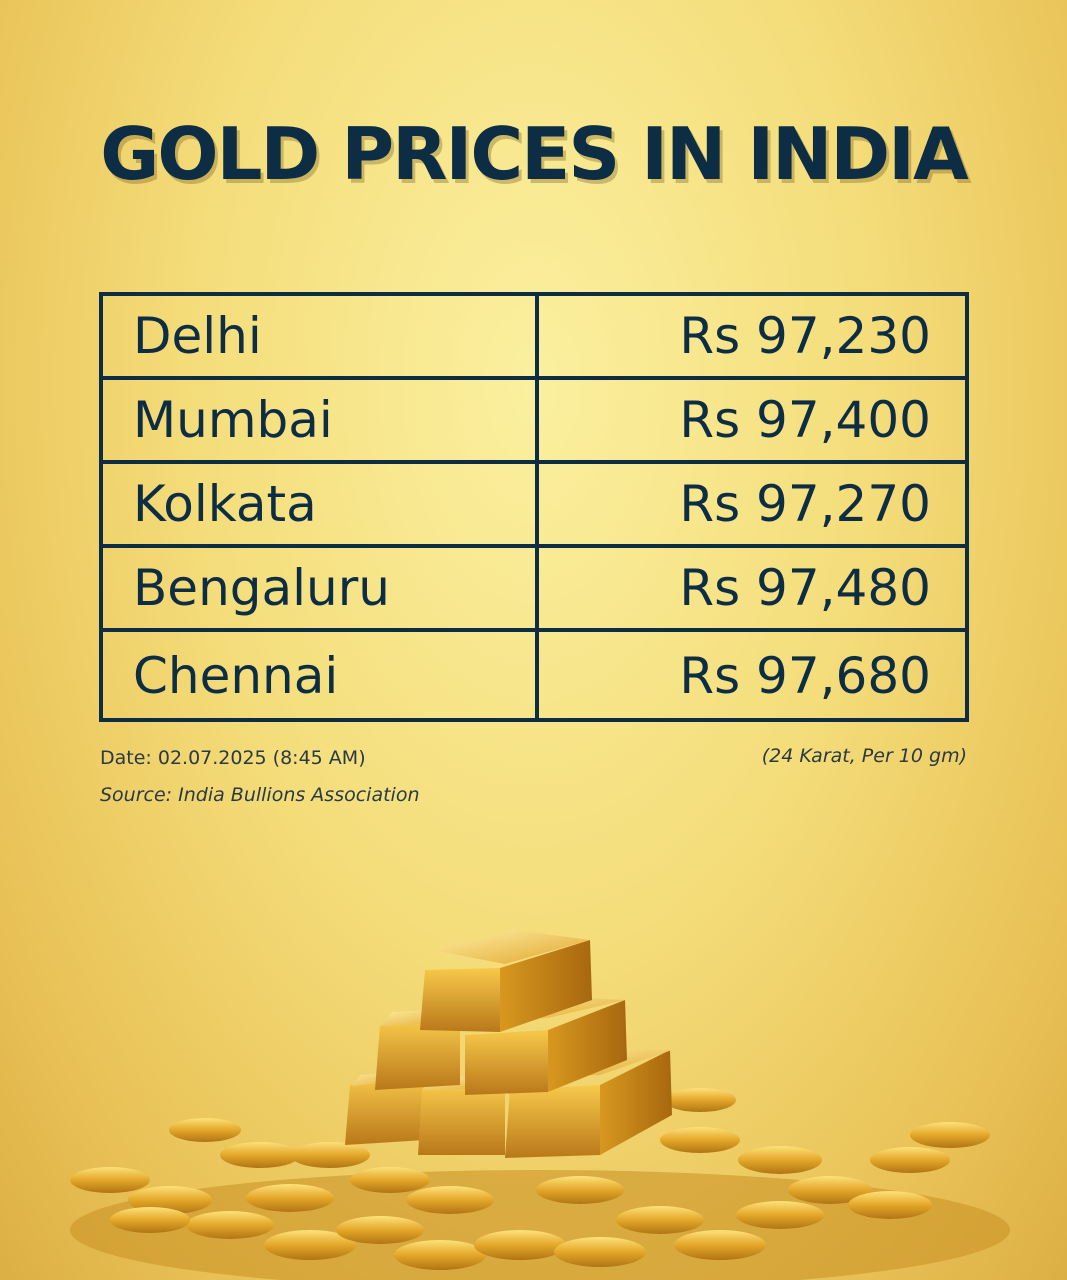 The image size is (1067, 1280). Describe the element at coordinates (805, 588) in the screenshot. I see `city-price: Rs 97,480` at that location.